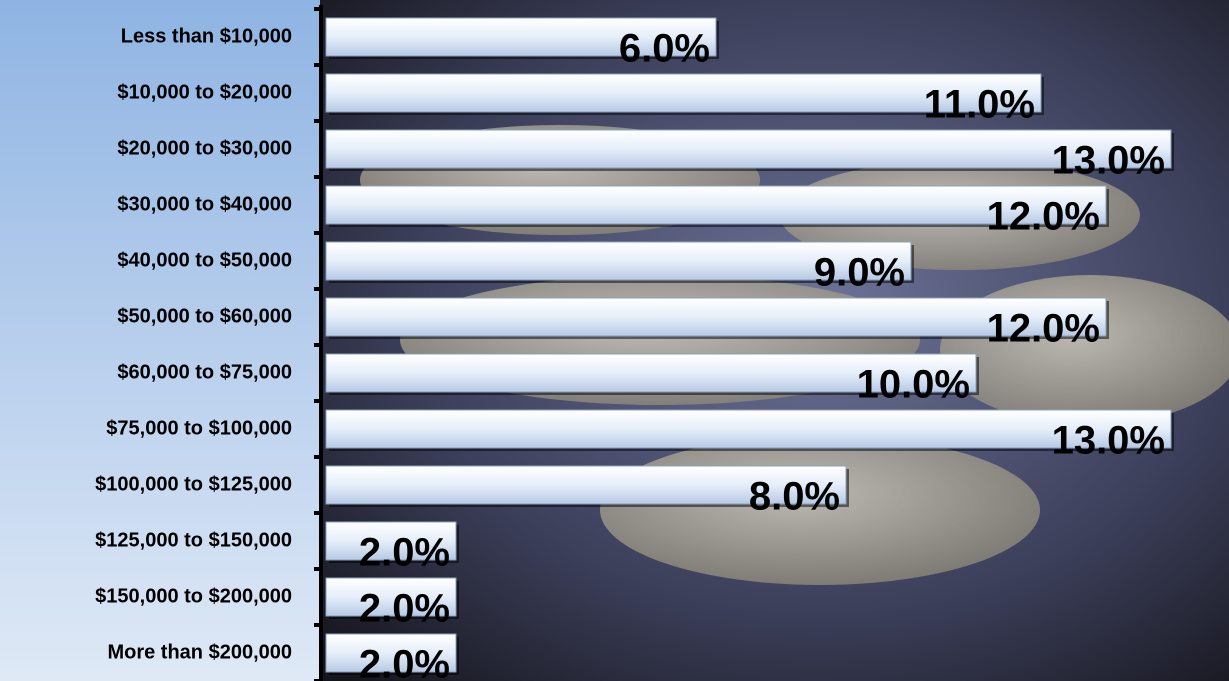  What do you see at coordinates (199, 428) in the screenshot?
I see `category-label: $75,000 to $100,000` at bounding box center [199, 428].